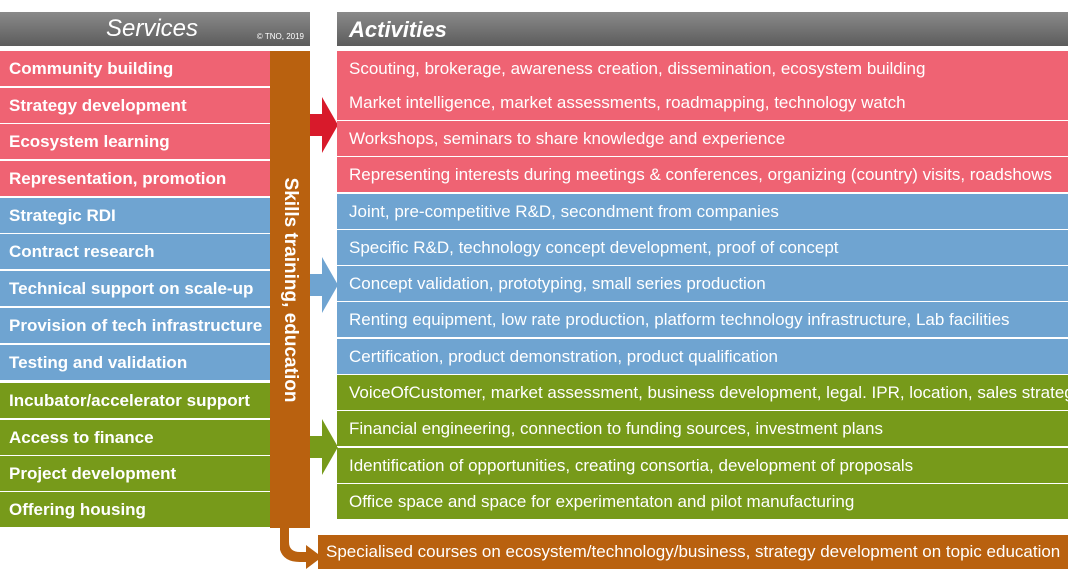 This screenshot has height=580, width=1068. What do you see at coordinates (135, 474) in the screenshot?
I see `service-item: Project development` at bounding box center [135, 474].